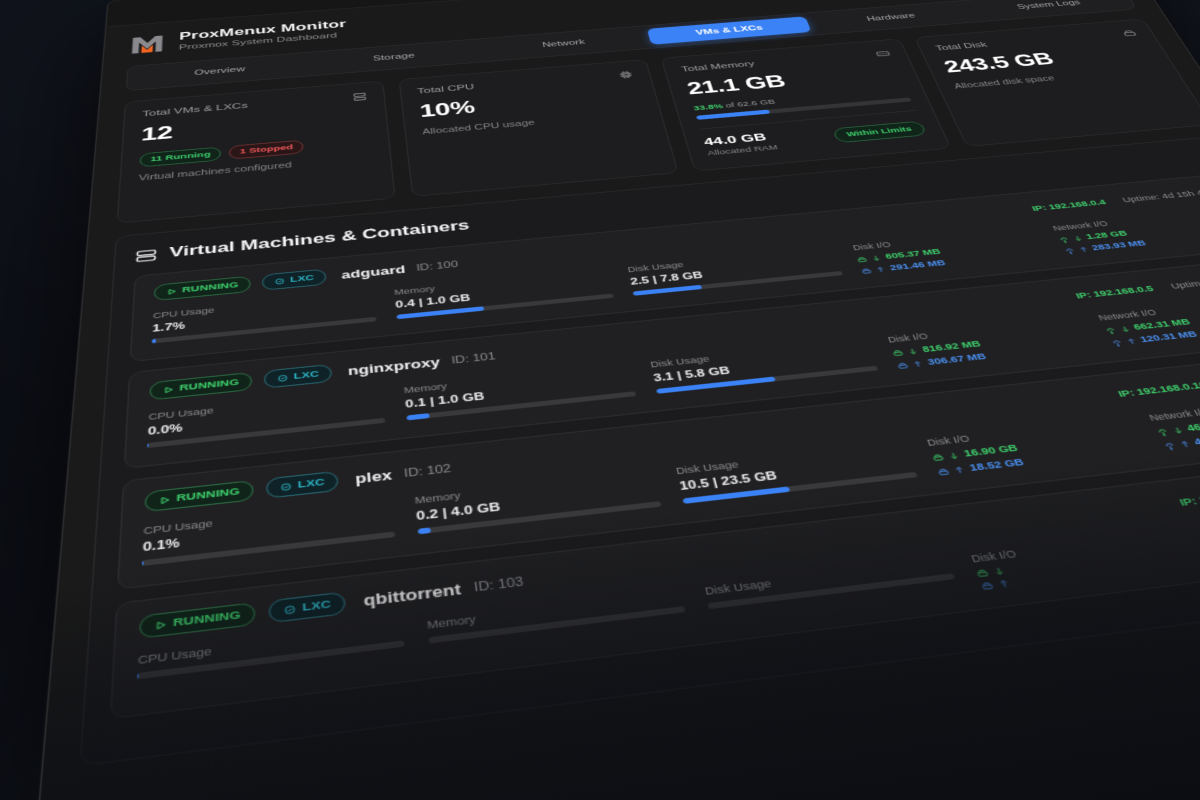 The height and width of the screenshot is (800, 1200). What do you see at coordinates (1056, 82) in the screenshot?
I see `card-total-disk: Total Disk 243.5 GB Allocated disk space` at bounding box center [1056, 82].